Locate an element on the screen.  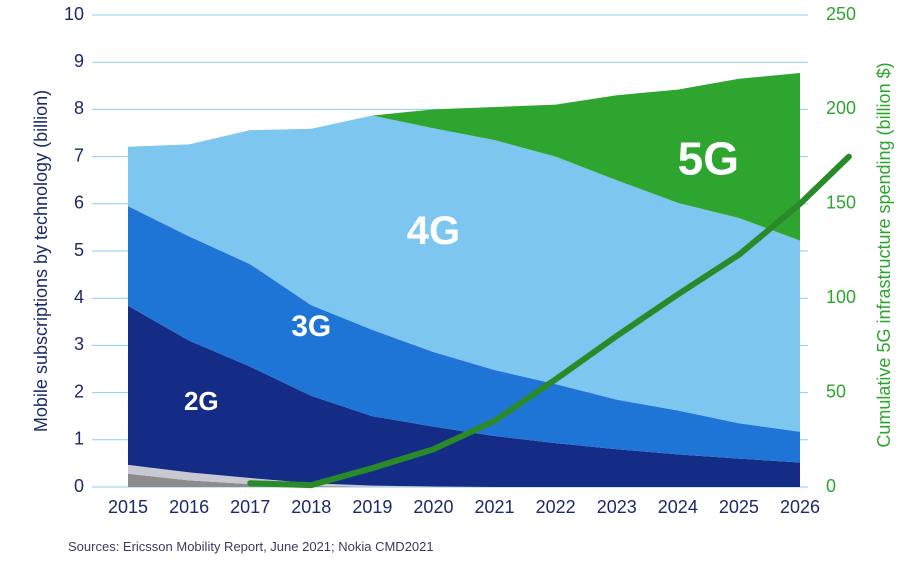
x-tick-label-1: 2016 is located at coordinates (189, 507).